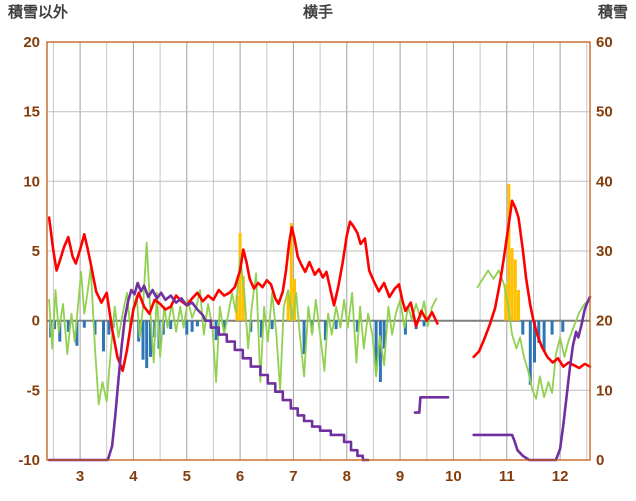 This screenshot has width=636, height=501. Describe the element at coordinates (29, 460) in the screenshot. I see `svg-text: -10` at that location.